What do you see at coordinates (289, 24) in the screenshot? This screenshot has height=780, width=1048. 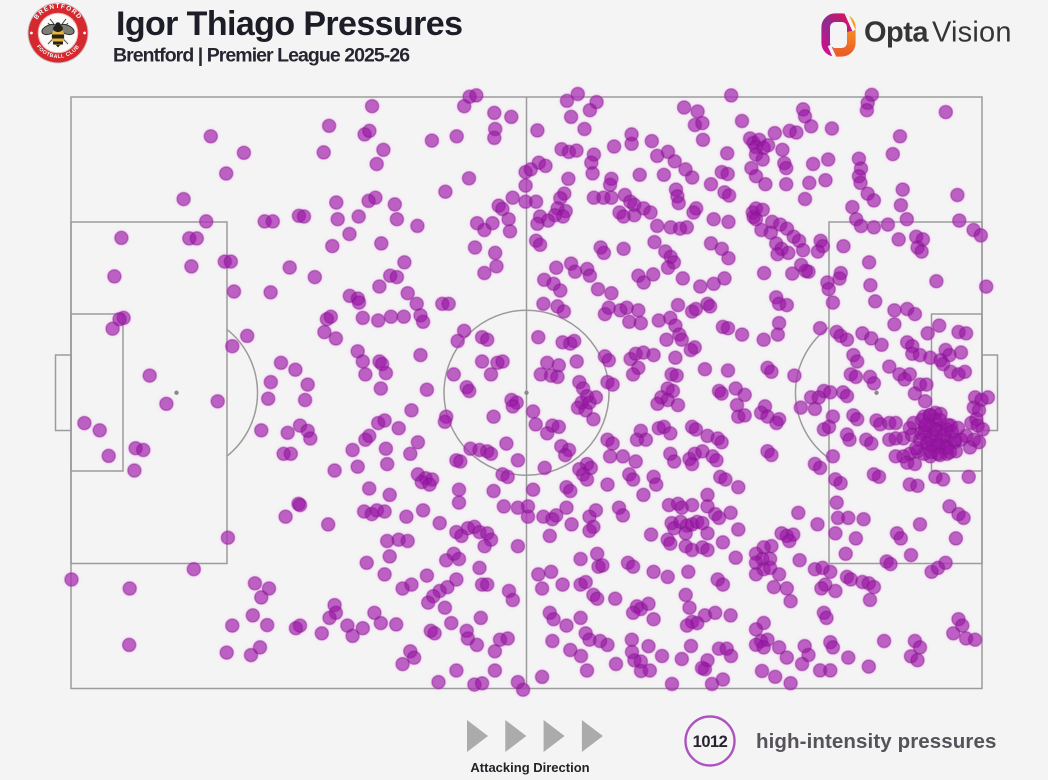 I see `svg-text: Igor Thiago Pressures` at bounding box center [289, 24].